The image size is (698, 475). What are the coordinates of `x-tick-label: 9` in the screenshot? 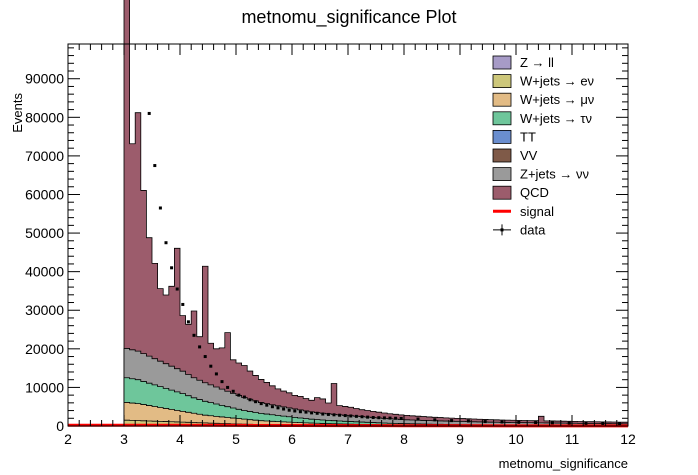 It's located at (460, 439).